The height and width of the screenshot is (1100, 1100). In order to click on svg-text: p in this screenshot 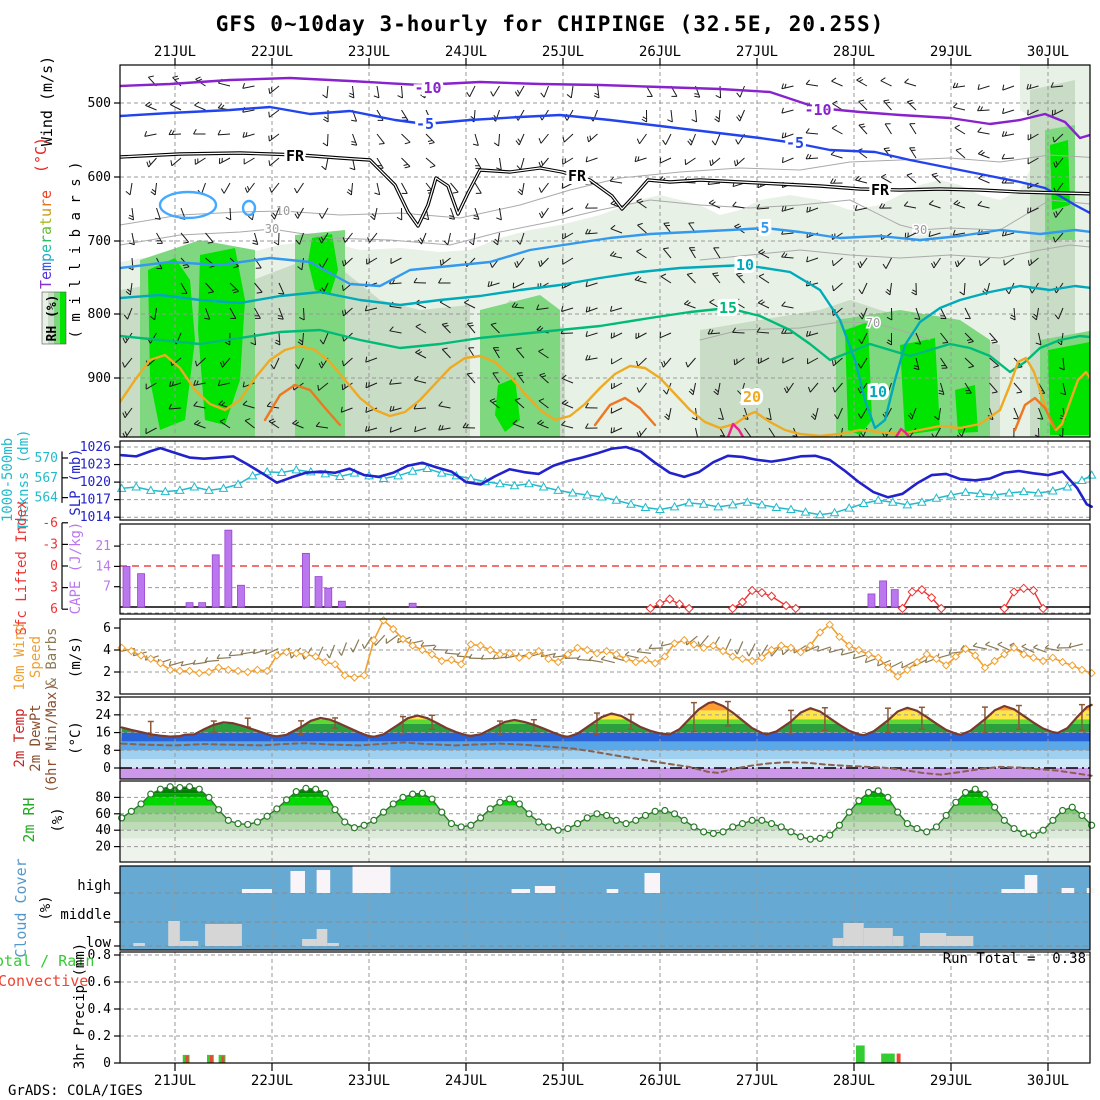, I will do `click(46, 257)`.